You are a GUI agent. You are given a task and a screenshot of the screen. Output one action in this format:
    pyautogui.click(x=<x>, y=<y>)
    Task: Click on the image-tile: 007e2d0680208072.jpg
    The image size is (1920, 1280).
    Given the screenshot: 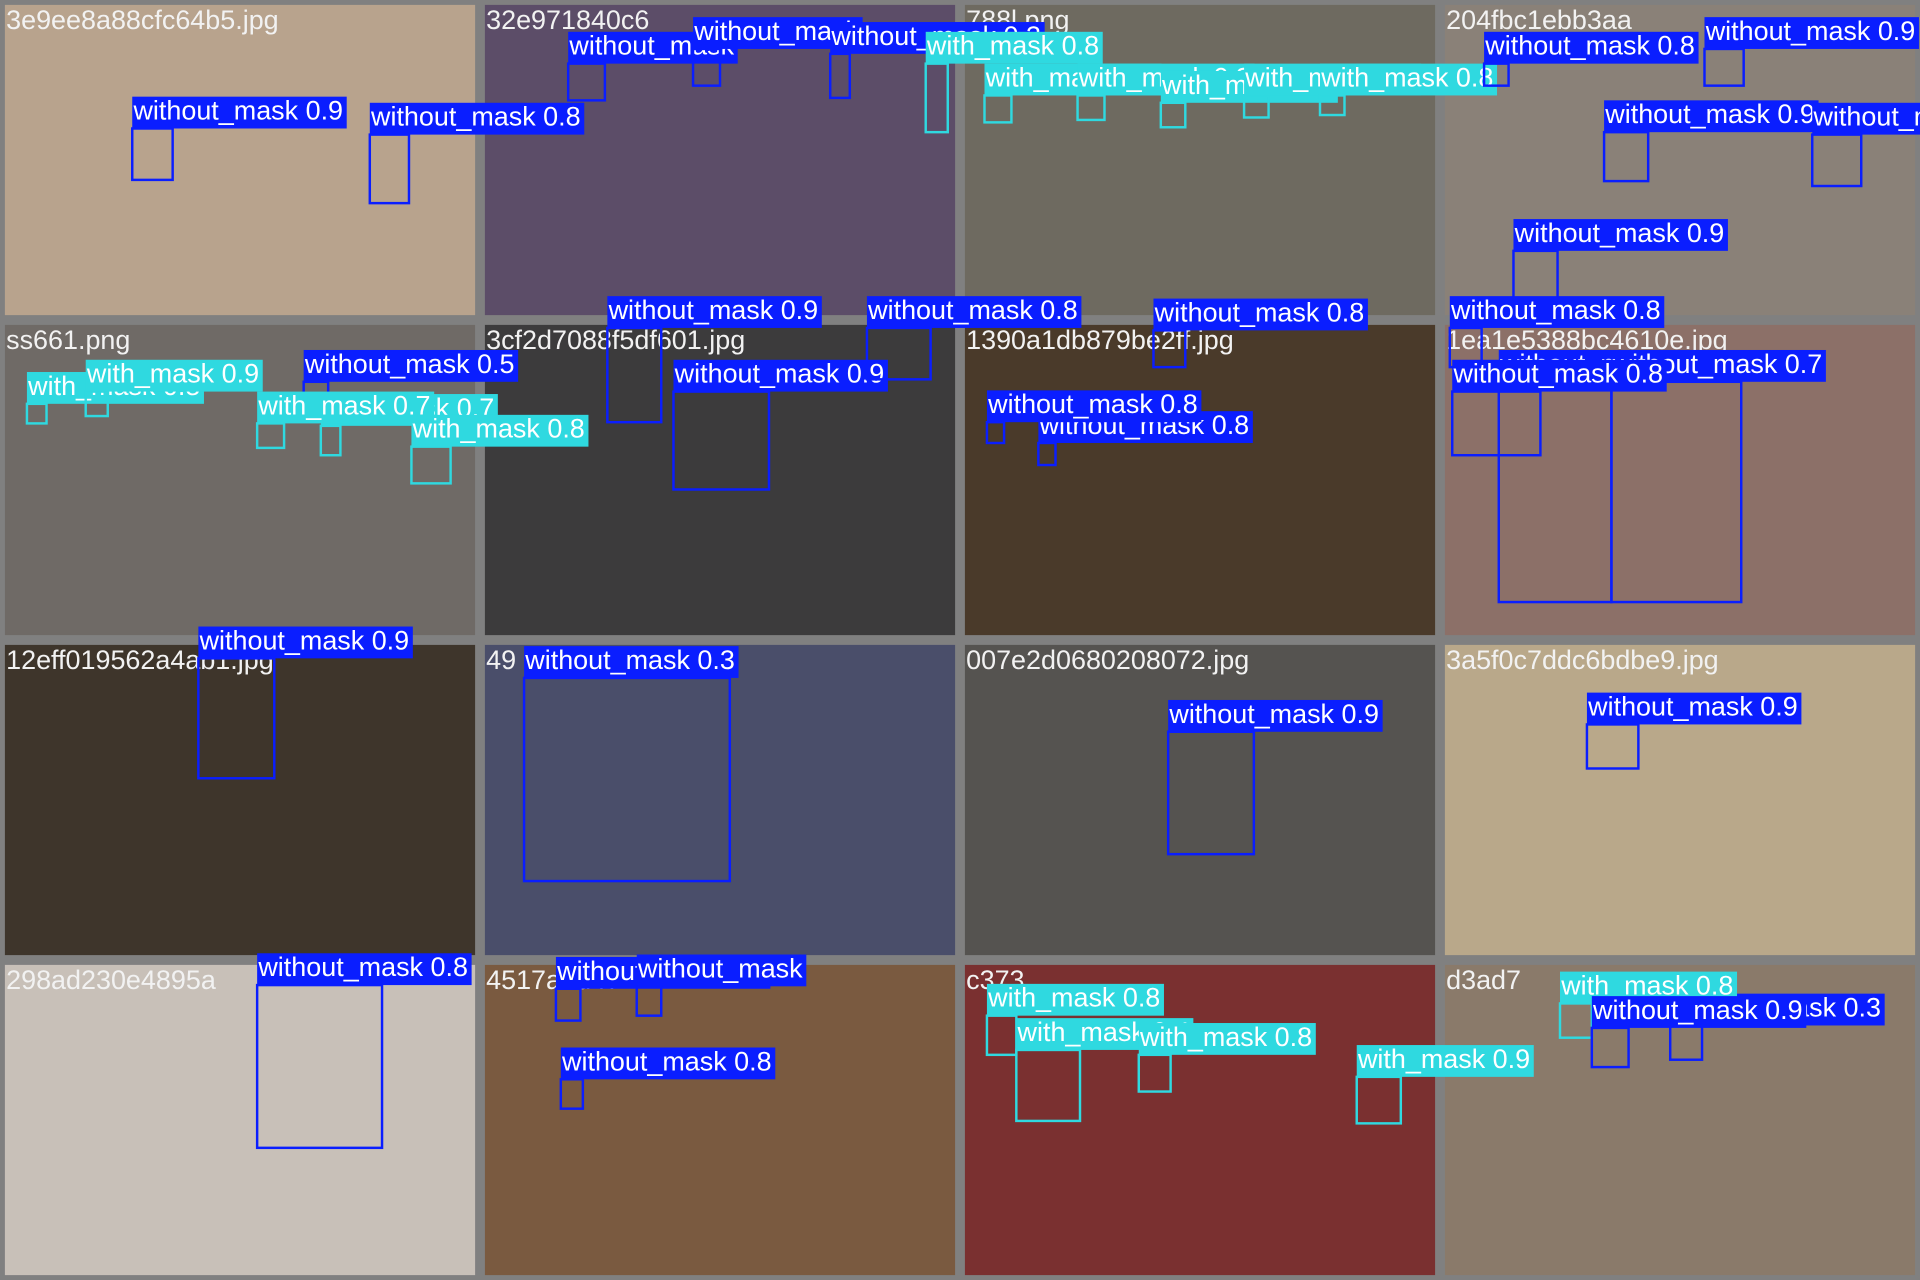 What is the action you would take?
    pyautogui.click(x=1200, y=800)
    